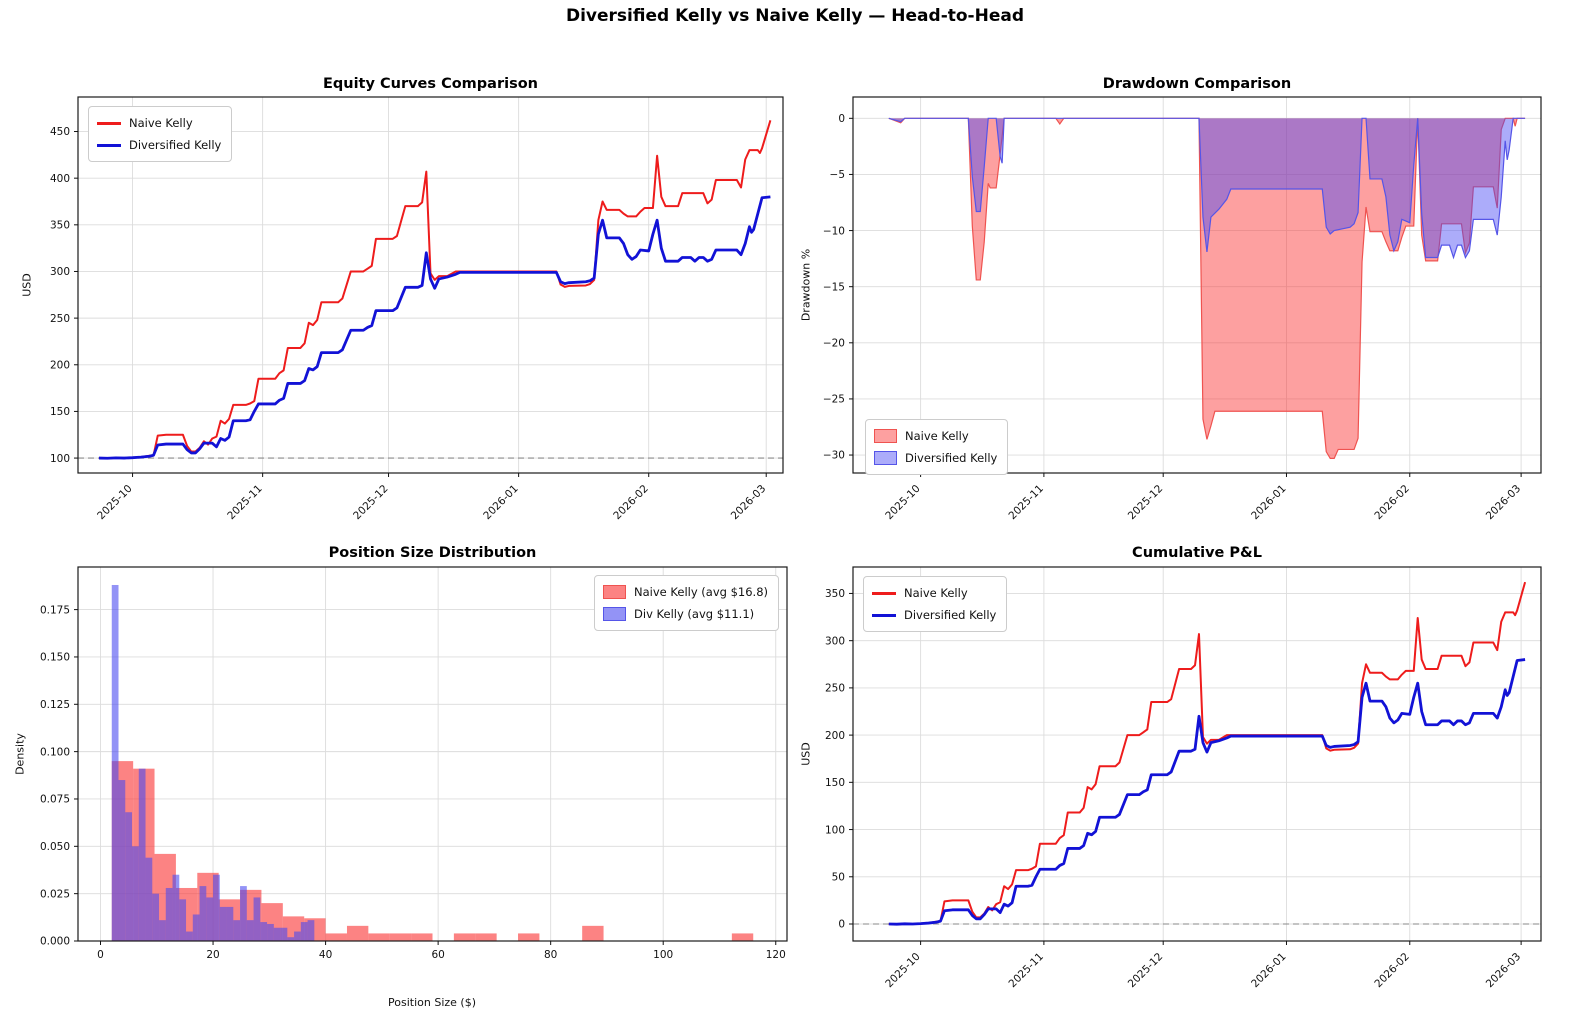  What do you see at coordinates (806, 285) in the screenshot?
I see `drawdown-y-axis-label: Drawdown %` at bounding box center [806, 285].